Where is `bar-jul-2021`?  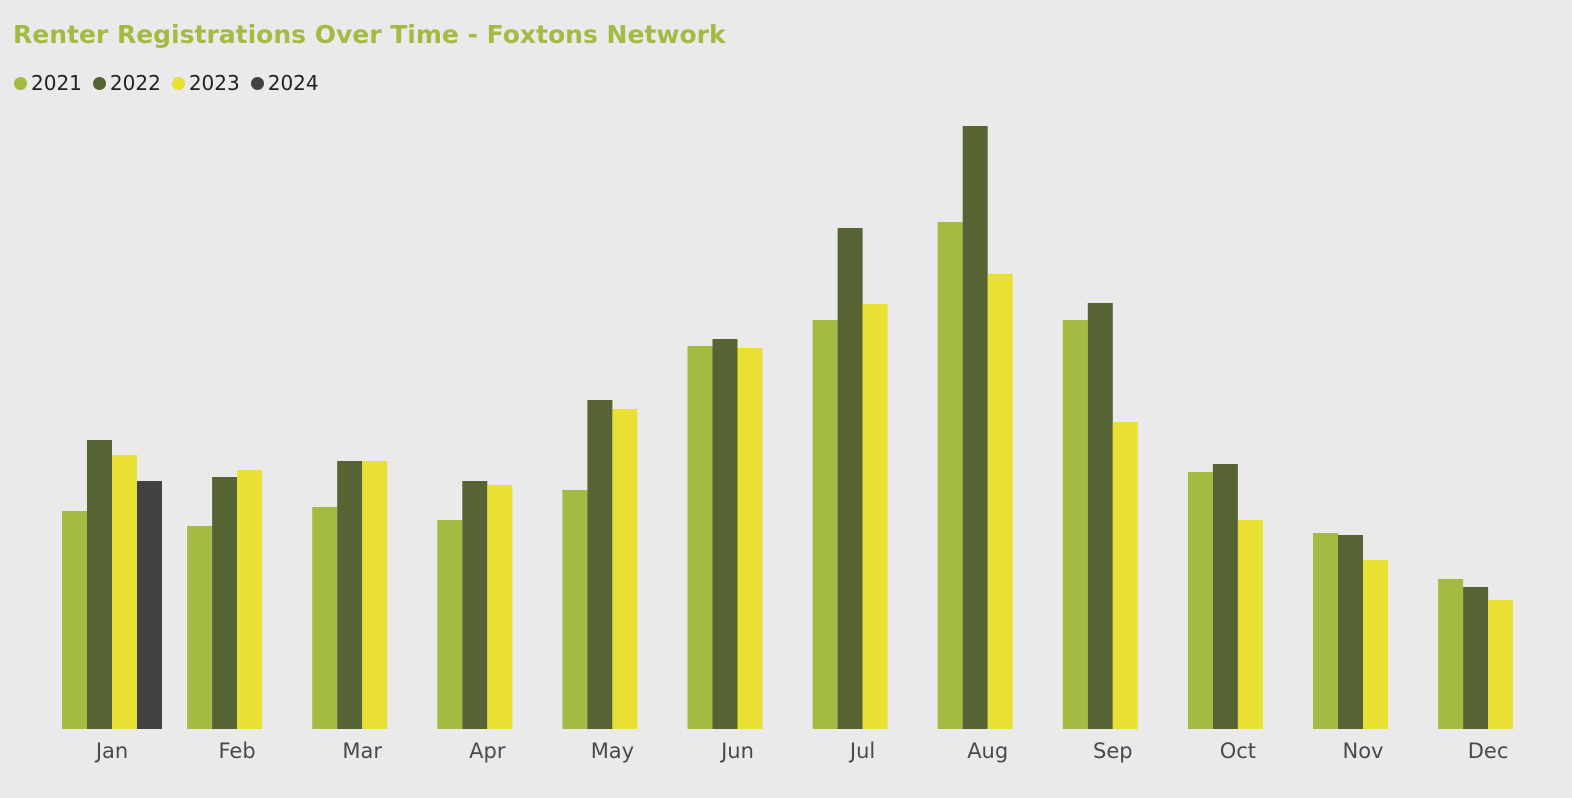 bar-jul-2021 is located at coordinates (825, 524).